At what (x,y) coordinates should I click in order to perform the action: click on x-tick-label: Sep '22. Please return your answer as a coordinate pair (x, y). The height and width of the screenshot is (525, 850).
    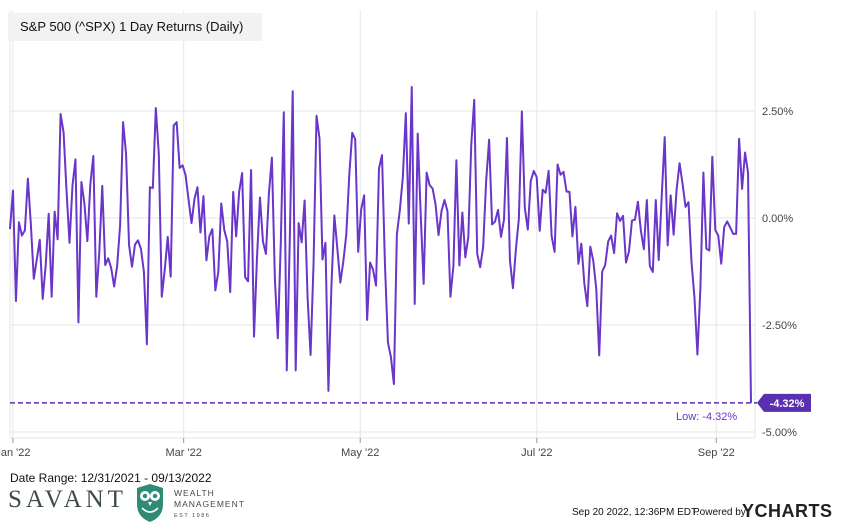
    Looking at the image, I should click on (716, 453).